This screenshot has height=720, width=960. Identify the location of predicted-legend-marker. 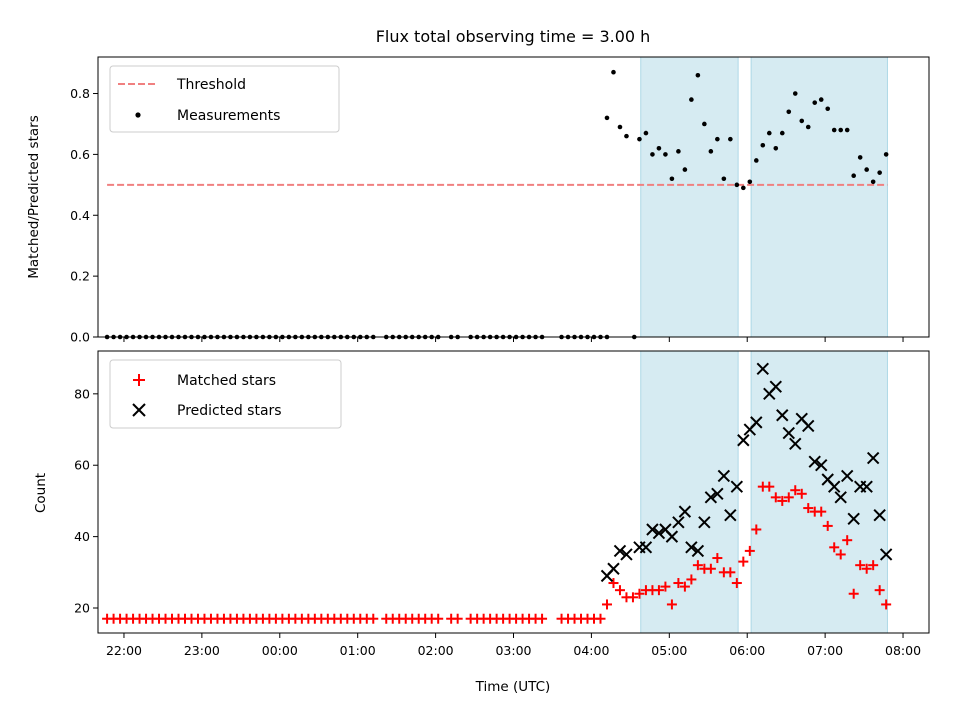
(139, 410).